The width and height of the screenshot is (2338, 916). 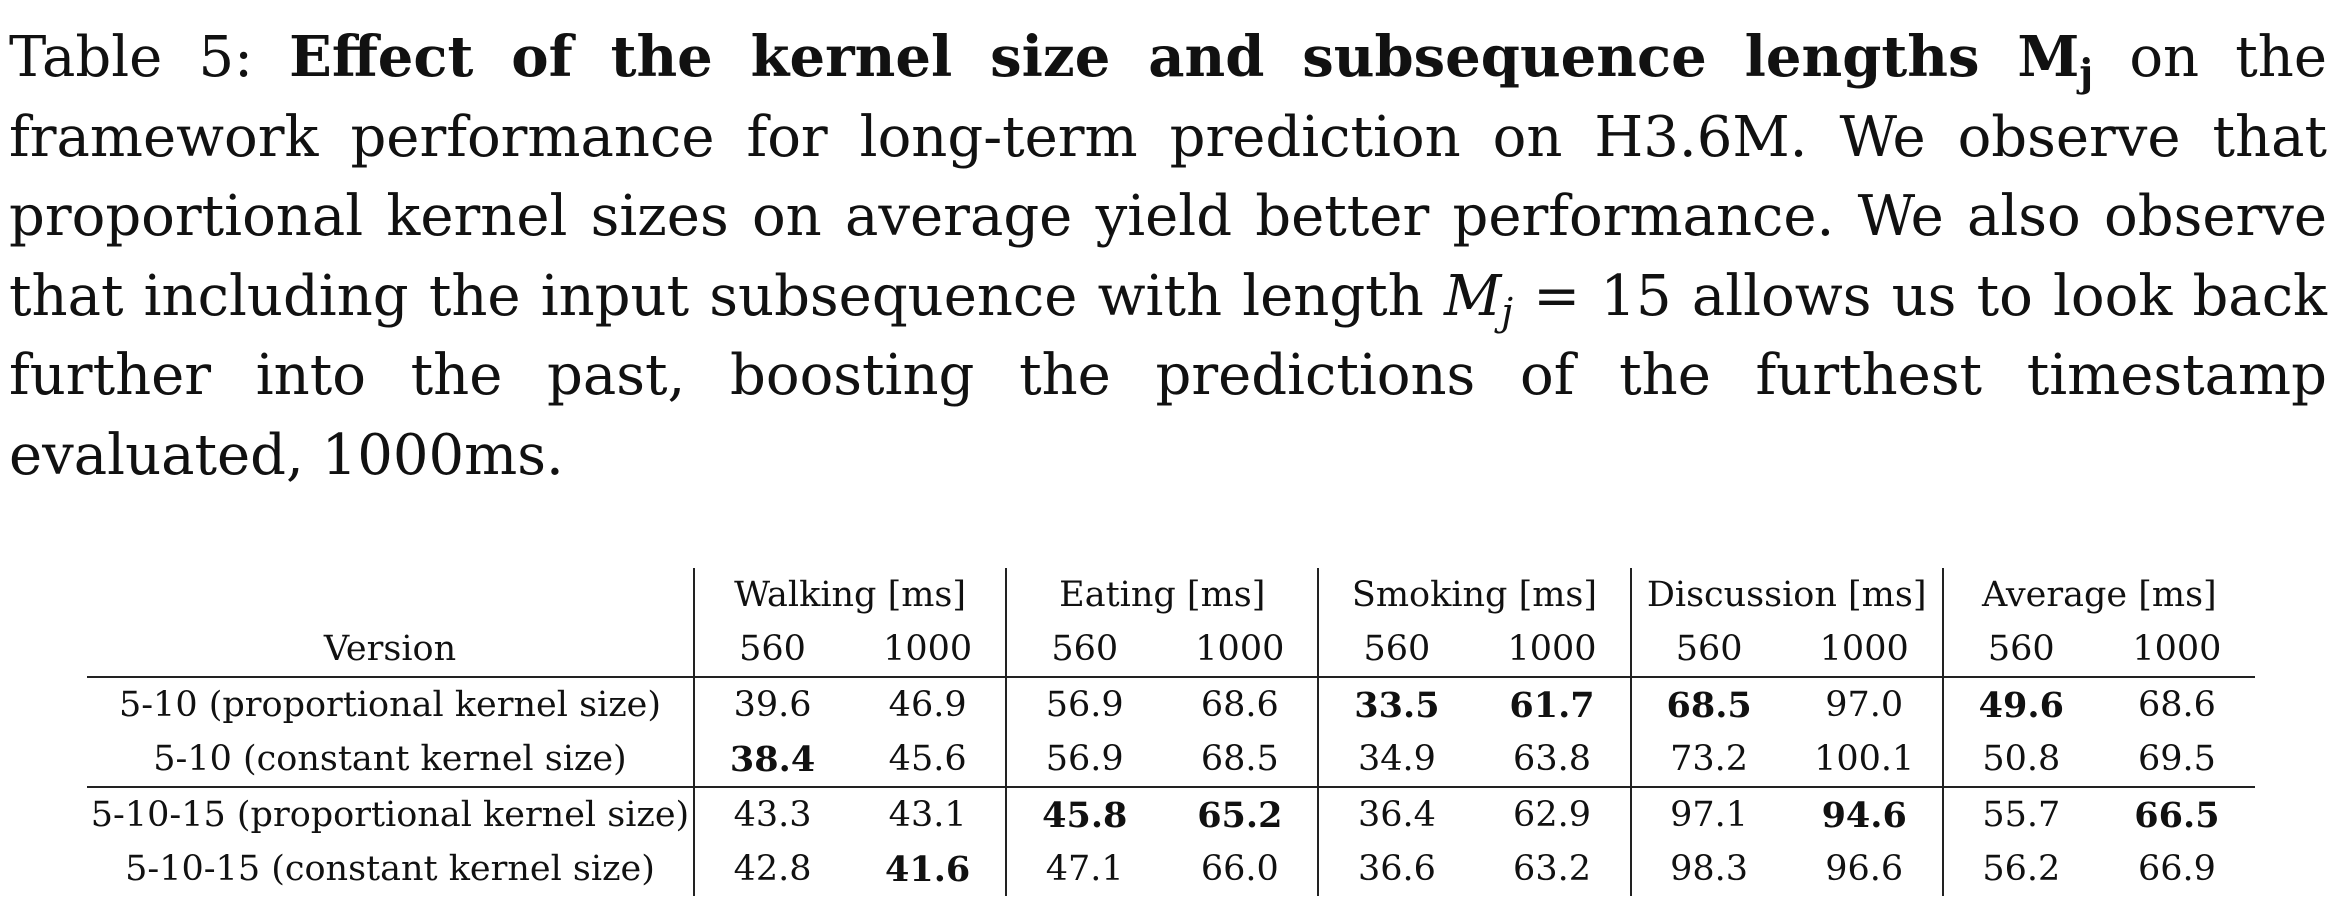 What do you see at coordinates (390, 704) in the screenshot?
I see `row-version: 5-10 (proportional kernel size)` at bounding box center [390, 704].